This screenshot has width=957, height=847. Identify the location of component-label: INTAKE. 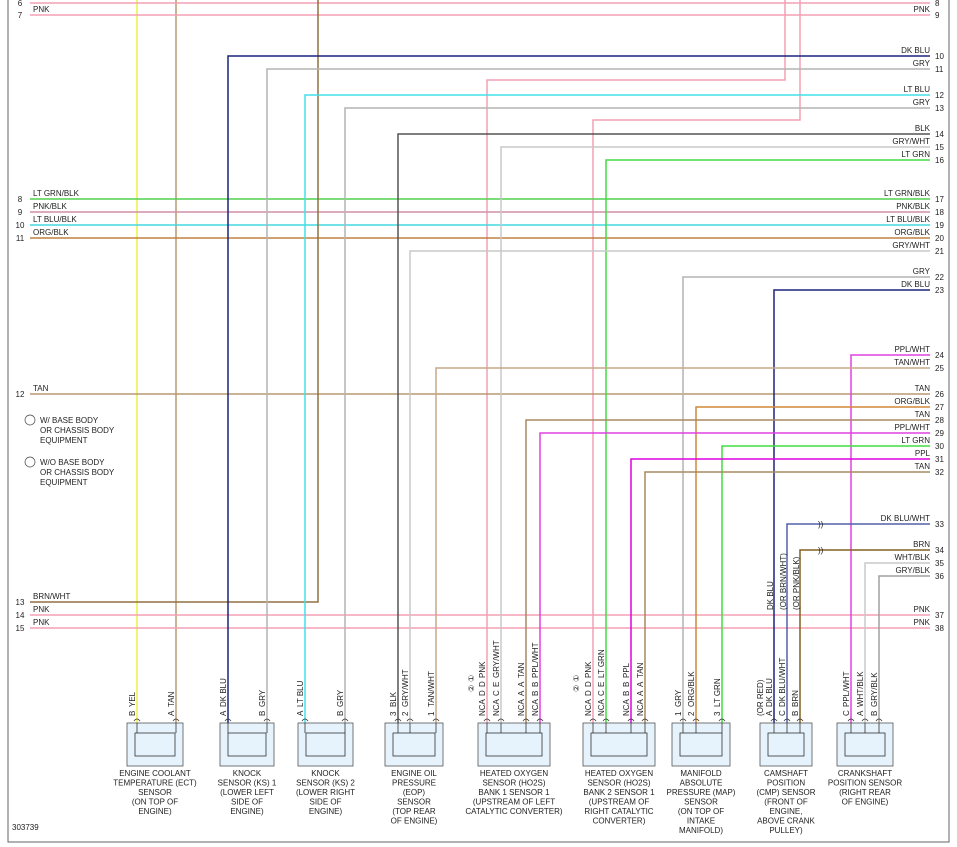
(701, 821).